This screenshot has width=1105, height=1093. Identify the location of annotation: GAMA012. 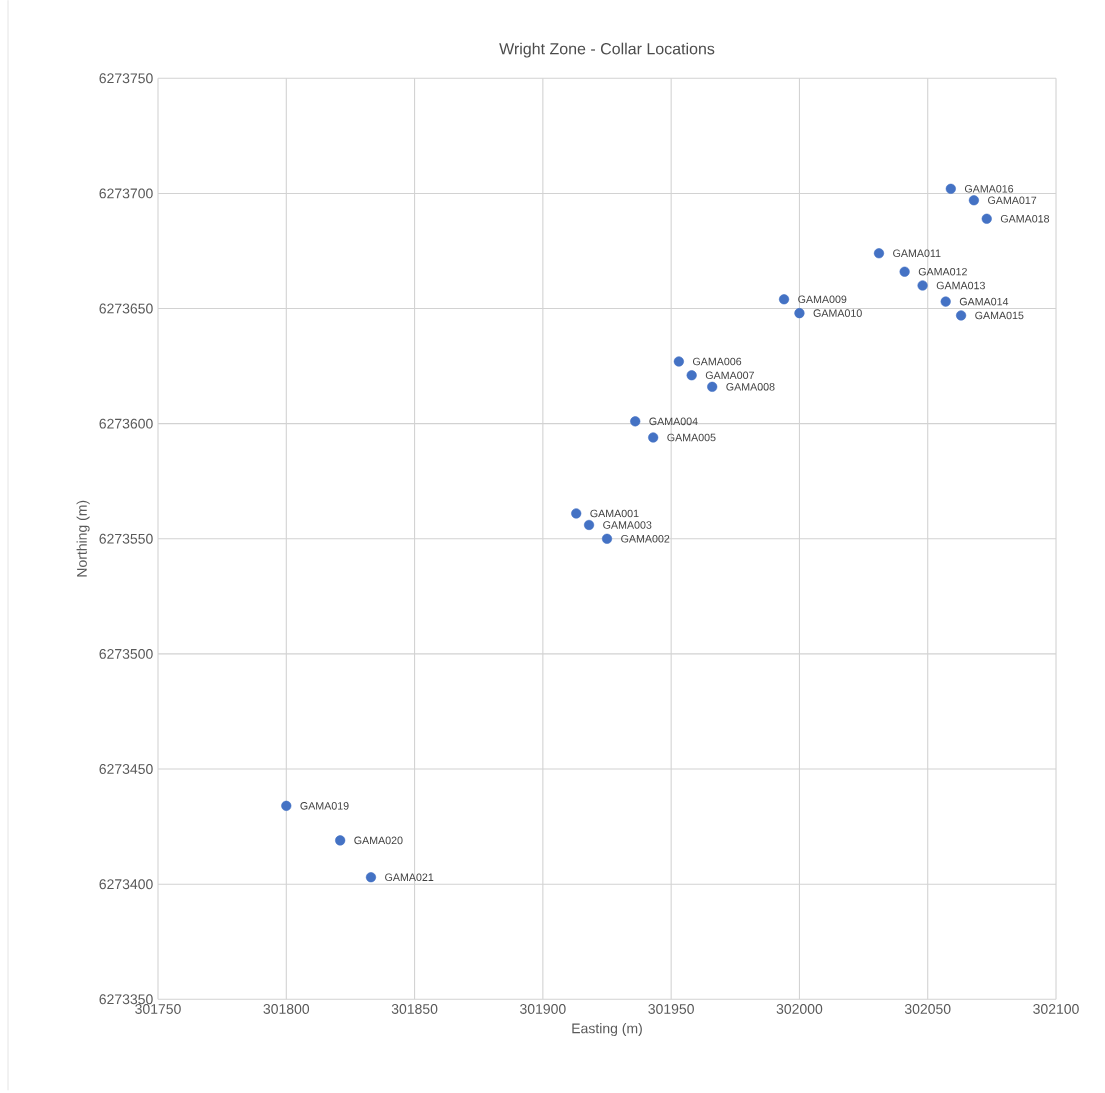
(942, 271).